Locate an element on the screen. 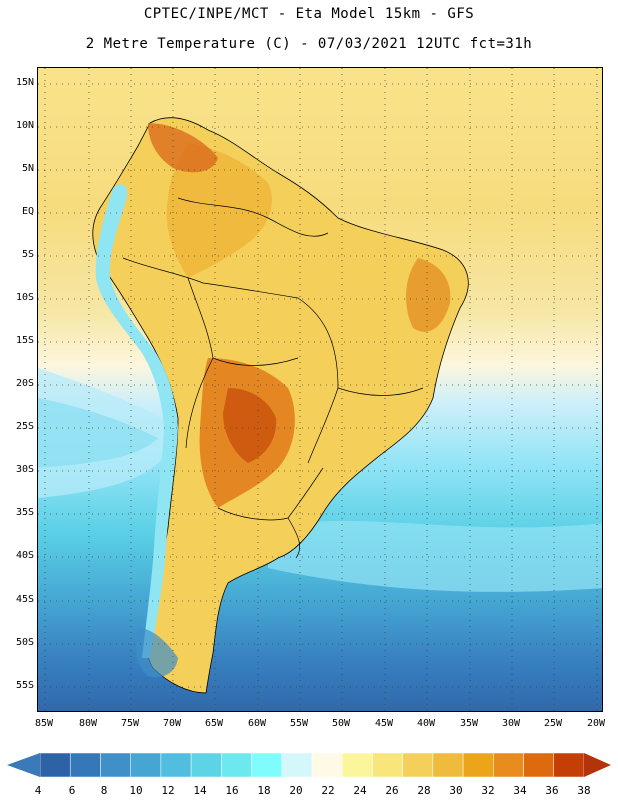 The height and width of the screenshot is (800, 618). longitude-label: 75W is located at coordinates (130, 723).